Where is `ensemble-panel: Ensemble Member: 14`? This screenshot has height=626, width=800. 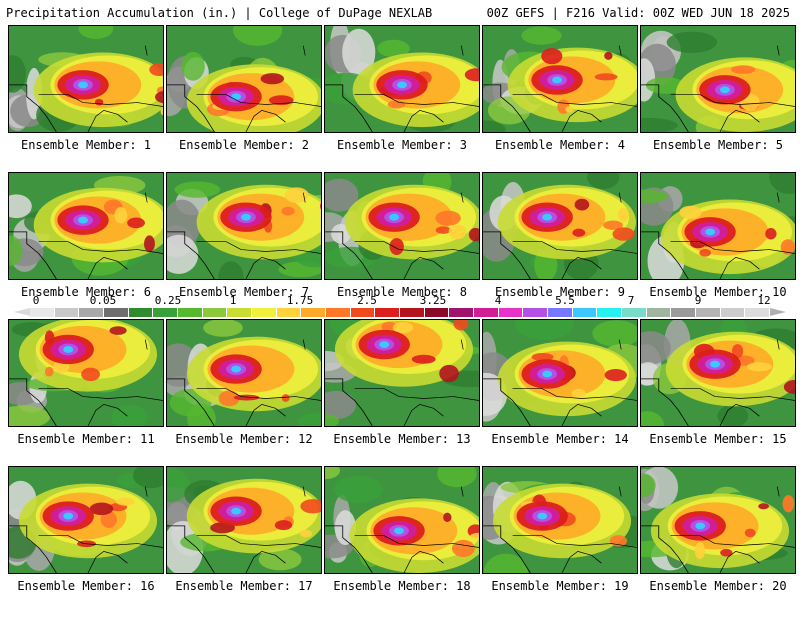
ensemble-panel: Ensemble Member: 14 is located at coordinates (560, 399).